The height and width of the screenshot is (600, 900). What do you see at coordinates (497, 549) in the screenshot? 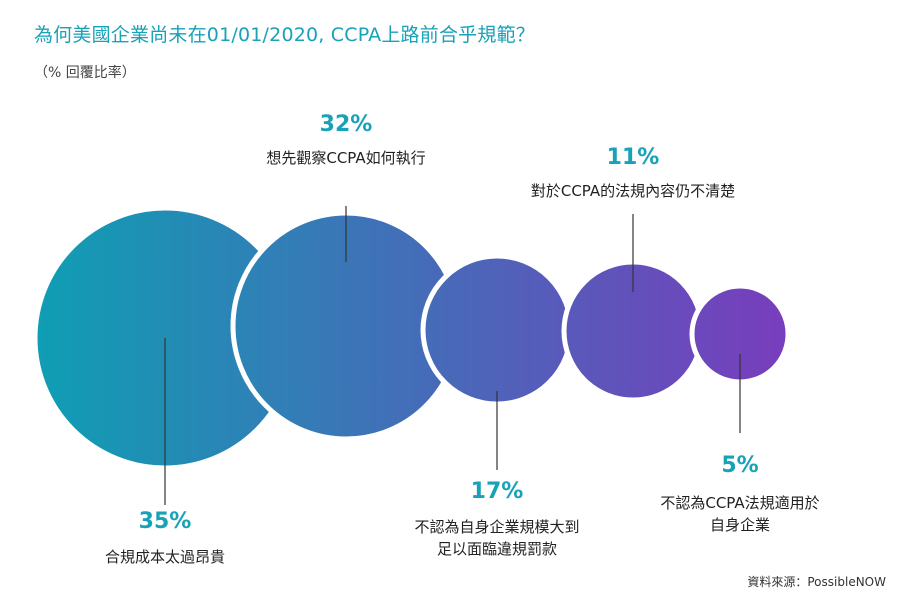
I see `category-label: 足以面臨違規罰款` at bounding box center [497, 549].